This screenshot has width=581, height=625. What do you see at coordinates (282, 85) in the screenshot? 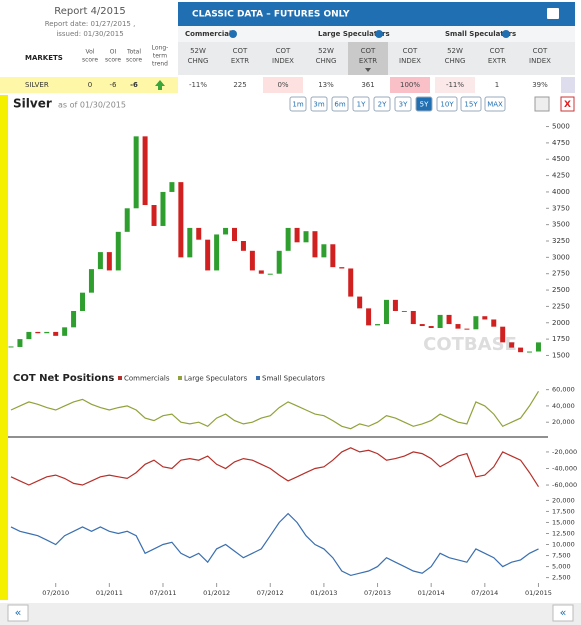
I see `cell: 0%` at bounding box center [282, 85].